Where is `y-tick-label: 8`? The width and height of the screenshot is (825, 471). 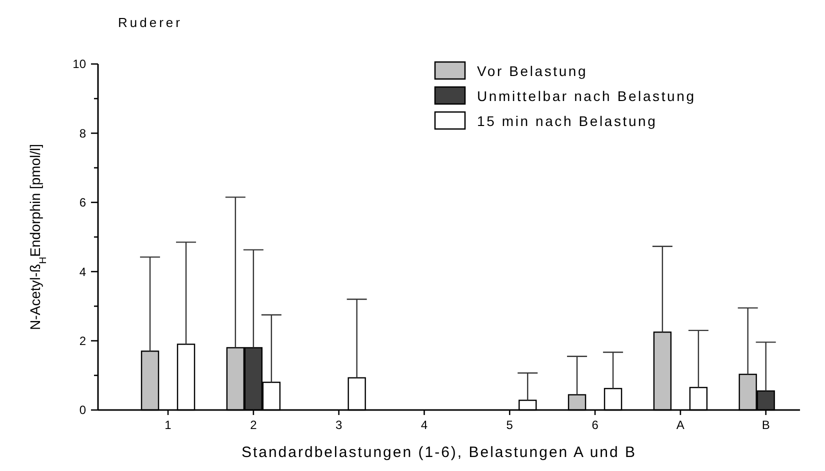
y-tick-label: 8 is located at coordinates (82, 133).